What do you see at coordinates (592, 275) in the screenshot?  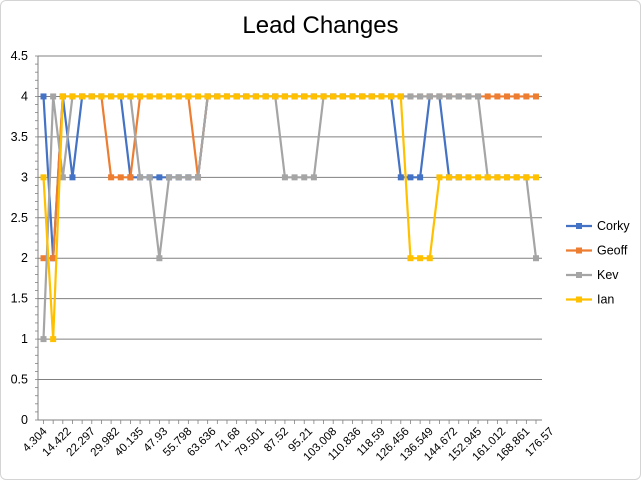 I see `legend-item-kev: Kev` at bounding box center [592, 275].